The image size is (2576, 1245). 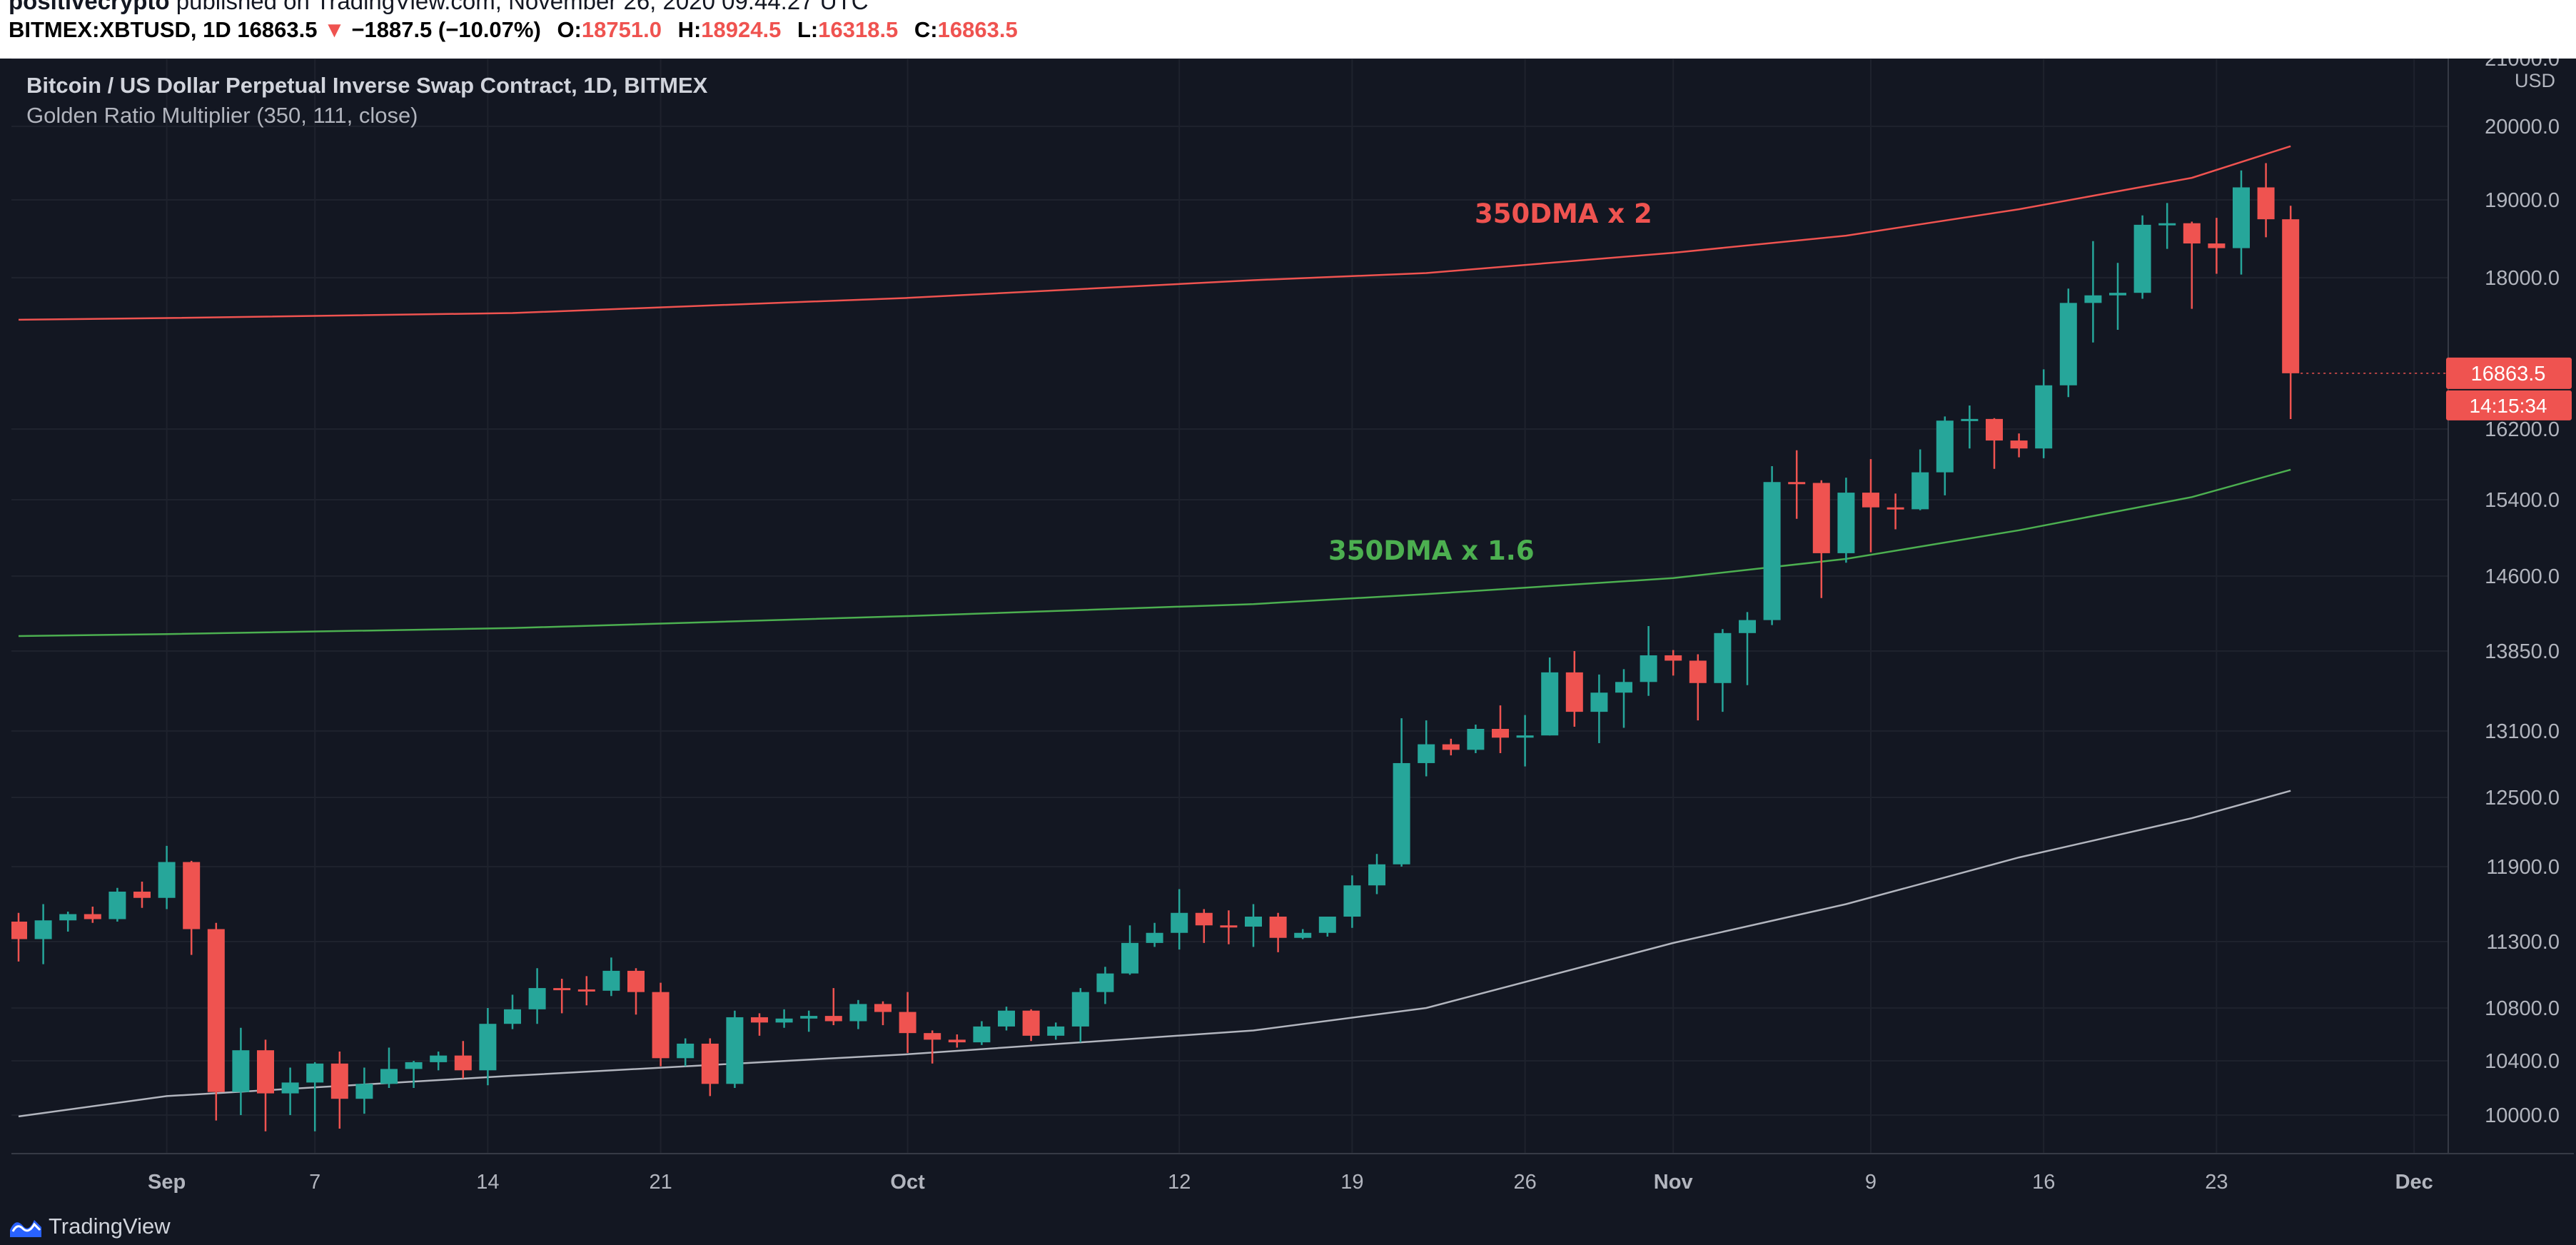 I want to click on symbol-label: BITMEX:XBTUSD, 1D, so click(x=120, y=29).